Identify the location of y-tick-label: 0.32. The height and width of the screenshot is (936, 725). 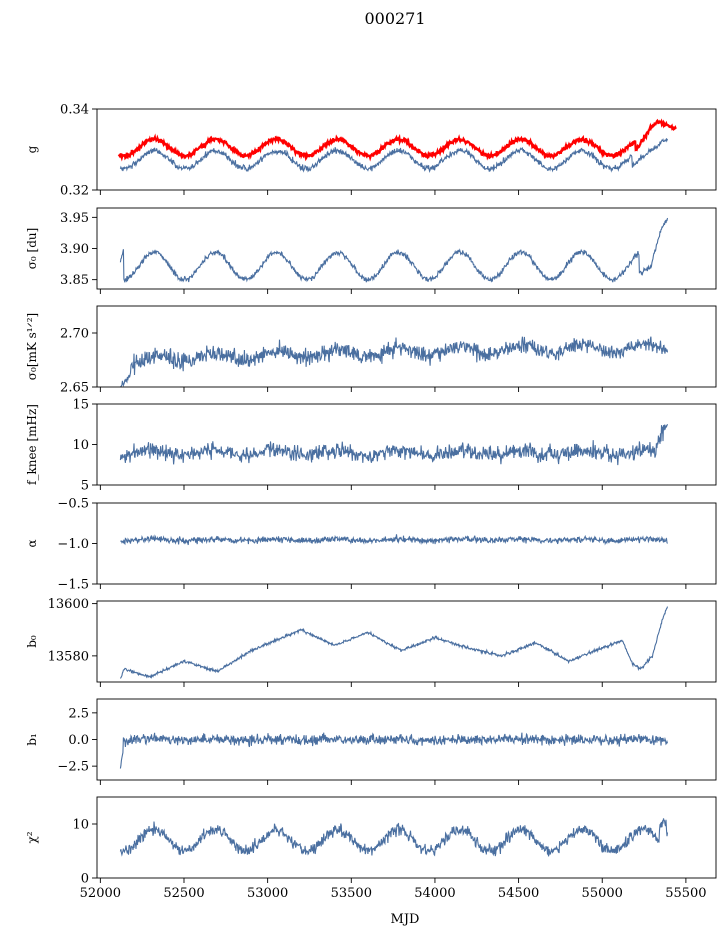
(74, 191).